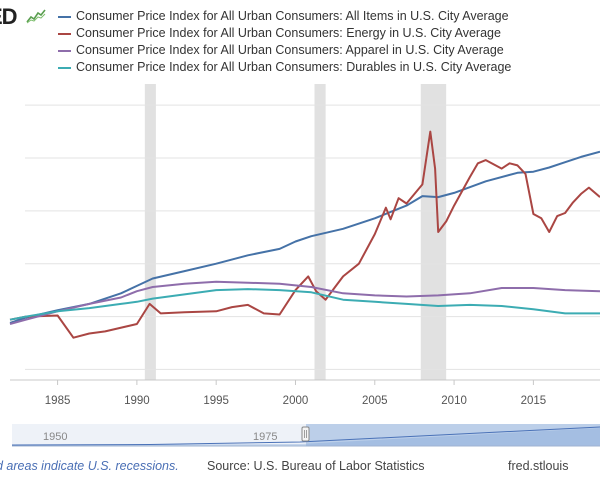  Describe the element at coordinates (534, 401) in the screenshot. I see `x-tick-label: 2015` at that location.